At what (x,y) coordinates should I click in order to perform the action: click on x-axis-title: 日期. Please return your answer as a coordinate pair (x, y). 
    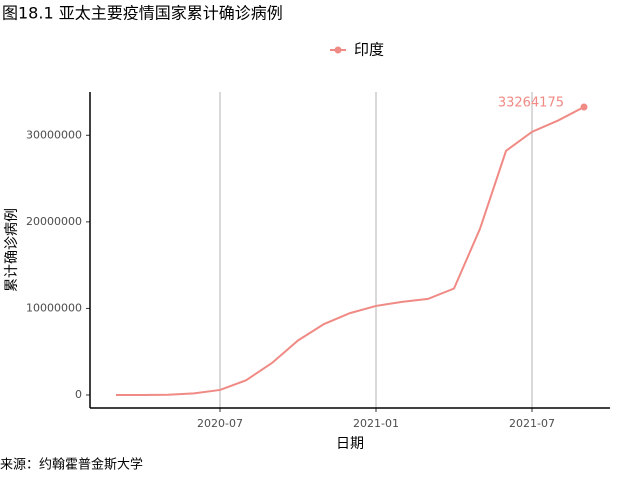
    Looking at the image, I should click on (350, 444).